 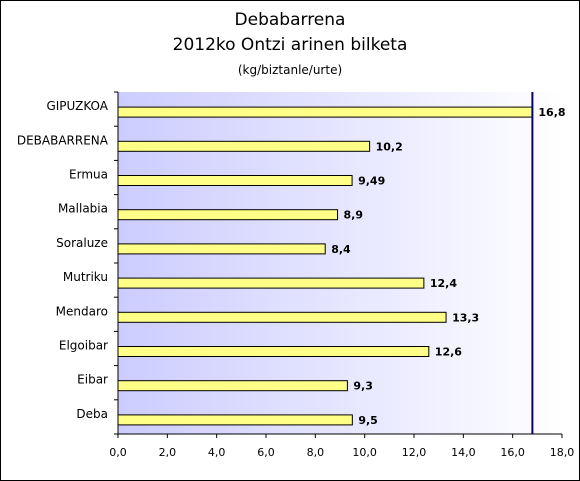 I want to click on chart-subtitle: 2012ko Ontzi arinen bilketa, so click(x=290, y=45).